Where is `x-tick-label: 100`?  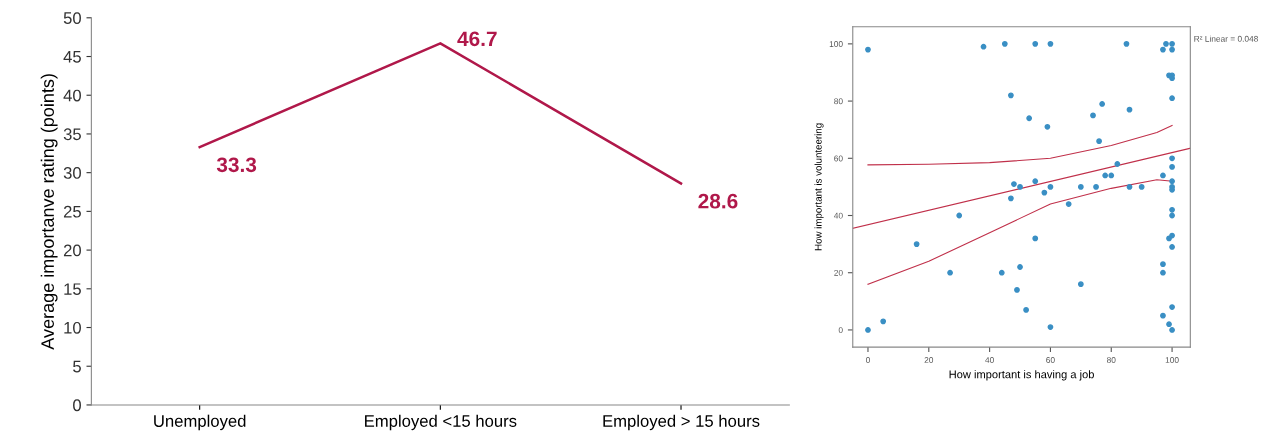
x-tick-label: 100 is located at coordinates (1172, 360).